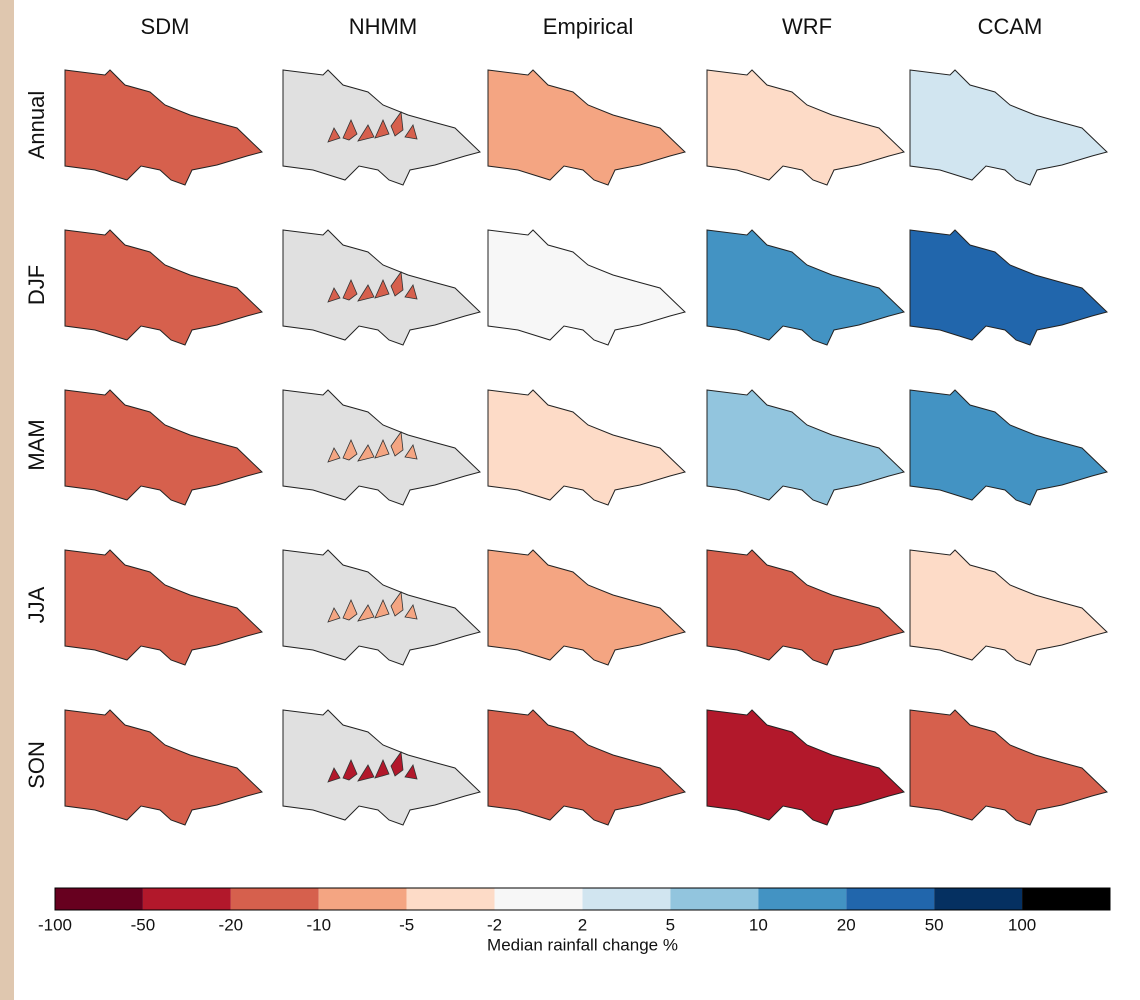 The image size is (1140, 1000). I want to click on row-label: DJF, so click(36, 285).